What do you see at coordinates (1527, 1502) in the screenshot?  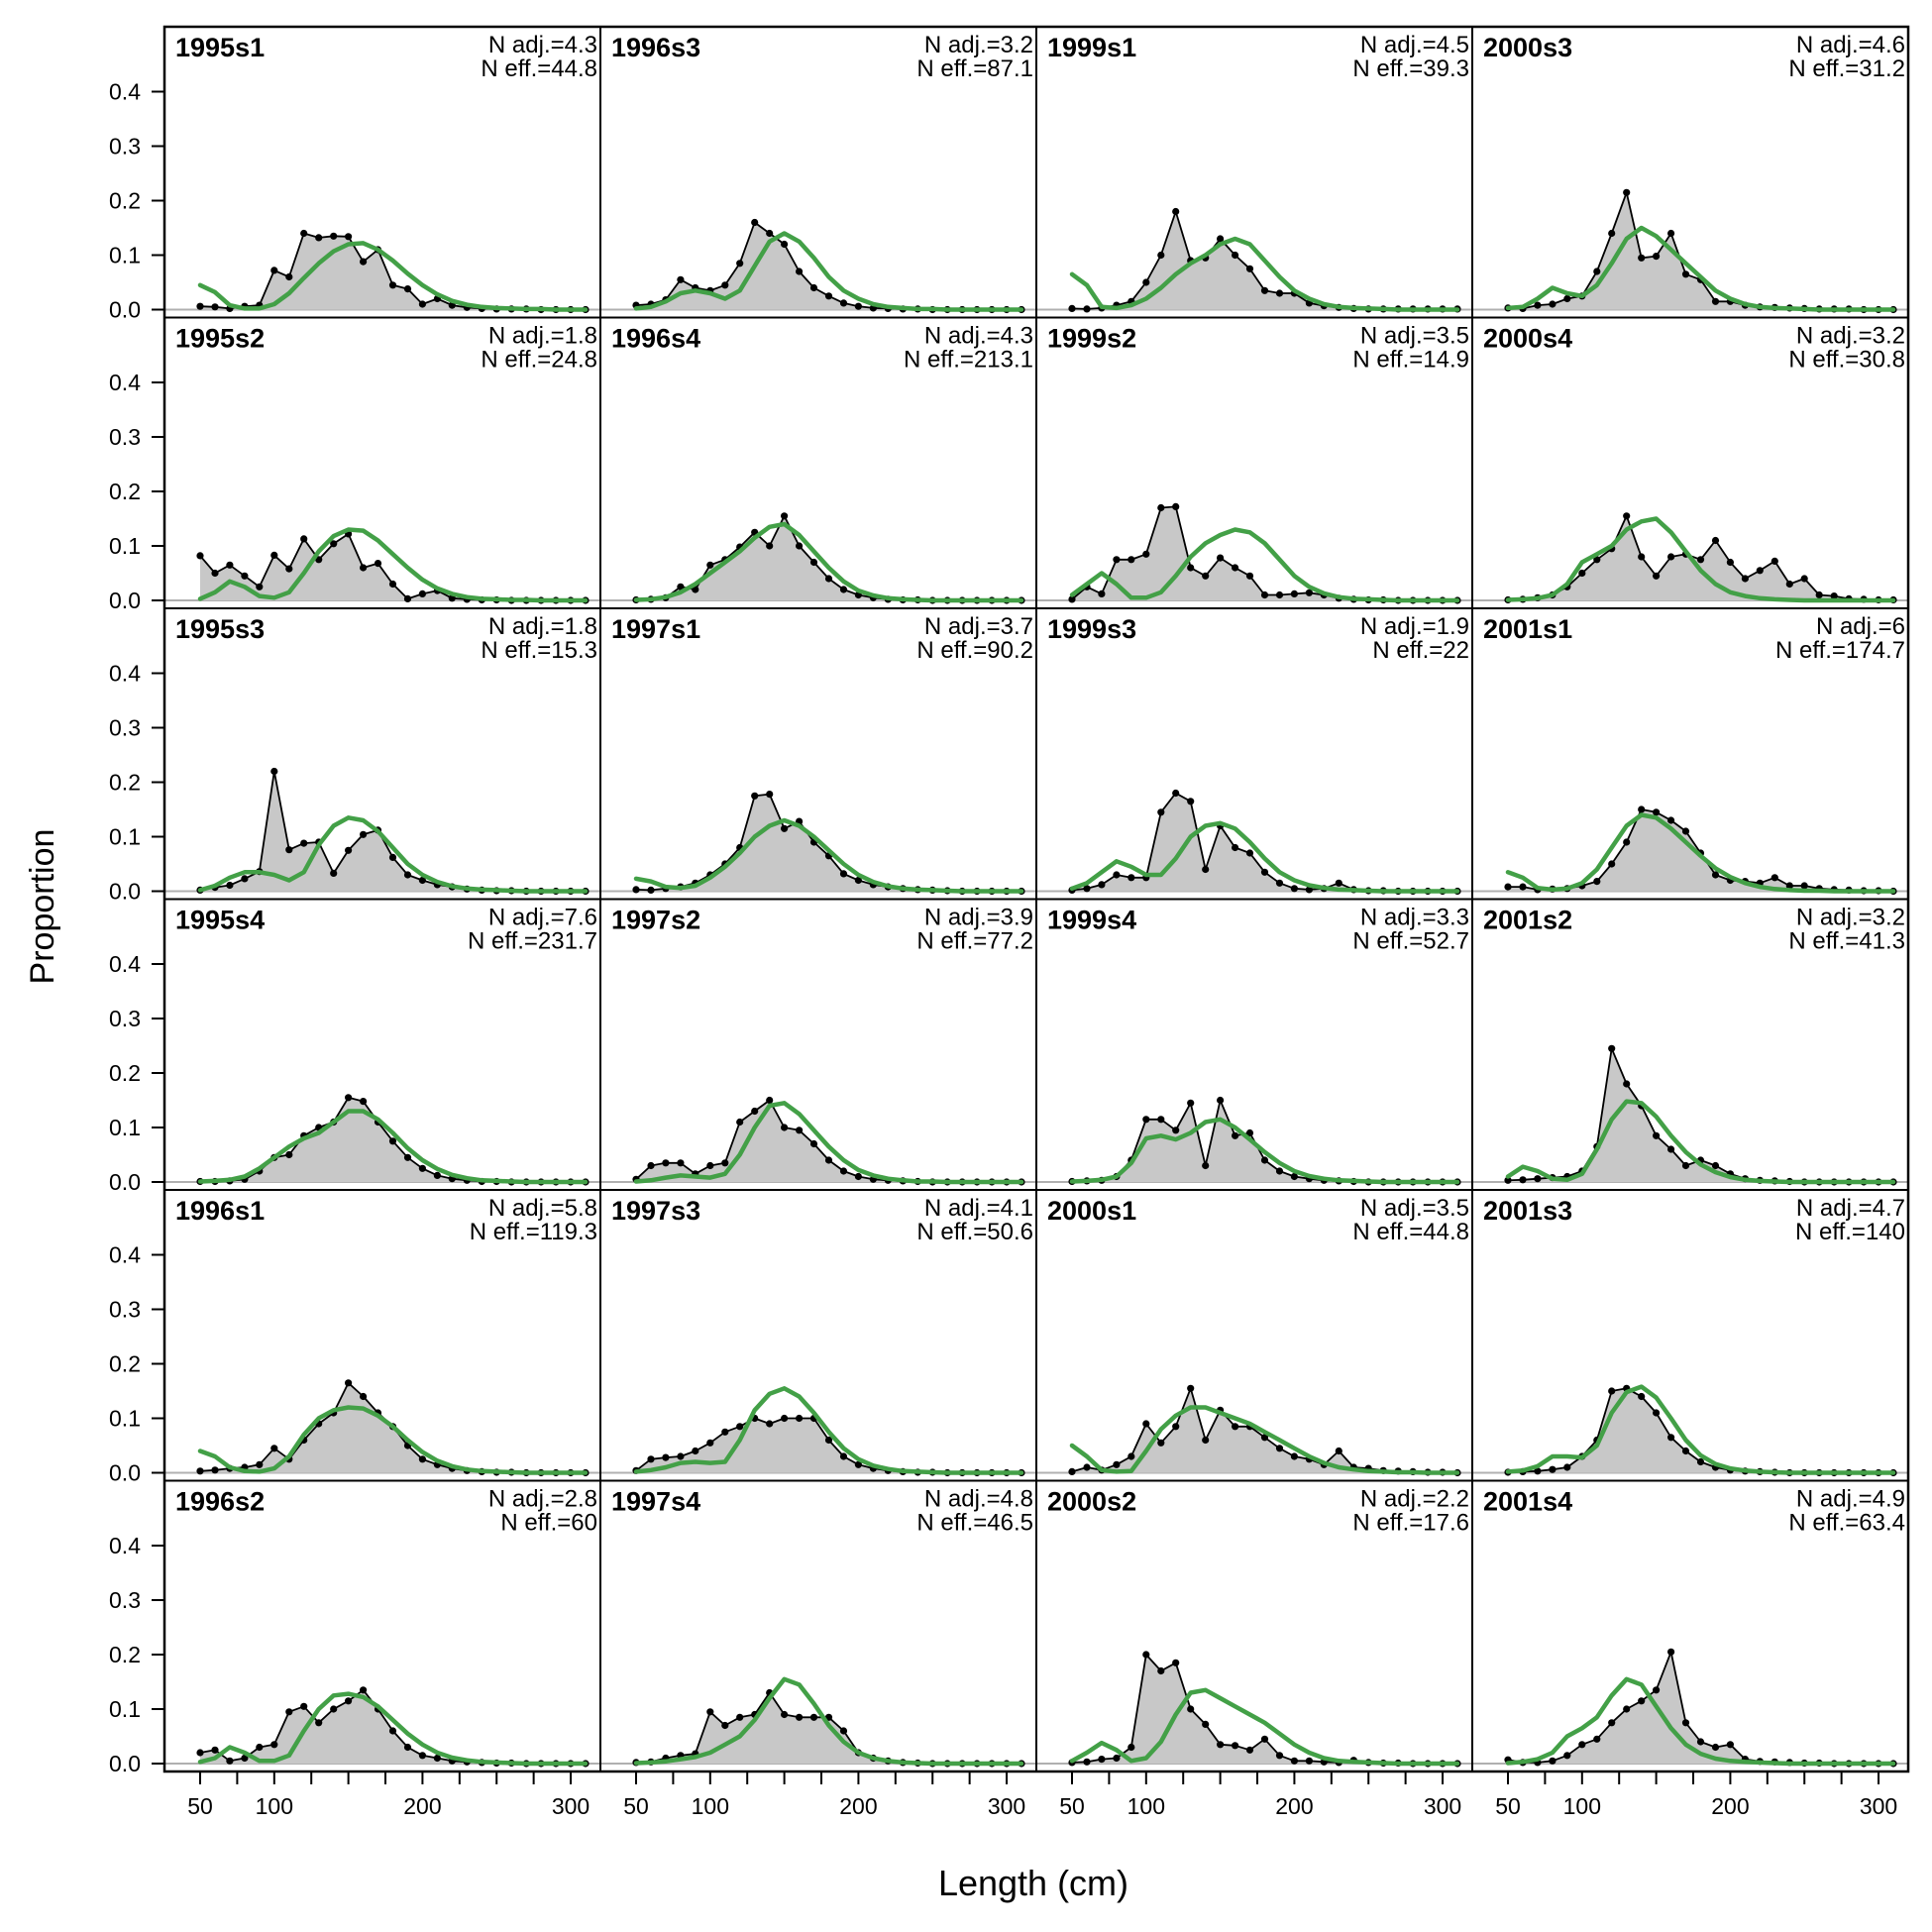 I see `panel-label: 2001s4` at bounding box center [1527, 1502].